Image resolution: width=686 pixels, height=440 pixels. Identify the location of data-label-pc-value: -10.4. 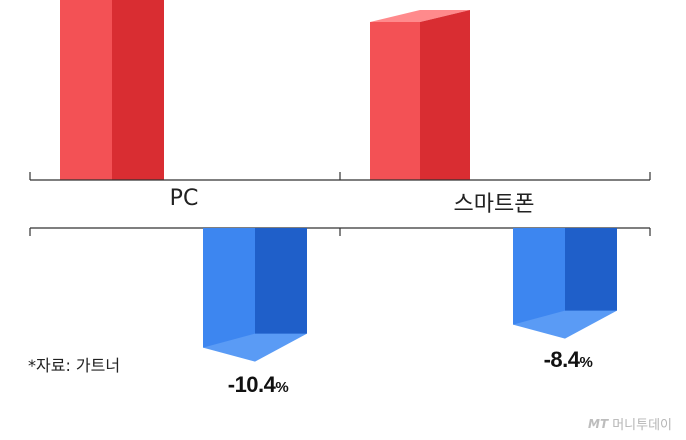
(251, 384).